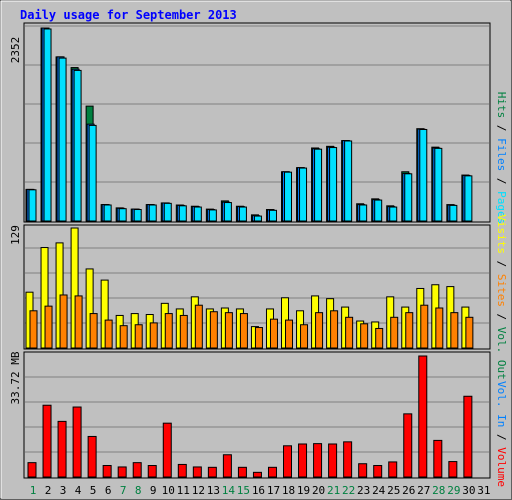 The height and width of the screenshot is (500, 512). Describe the element at coordinates (288, 490) in the screenshot. I see `x-tick-label-day-18: 18` at that location.